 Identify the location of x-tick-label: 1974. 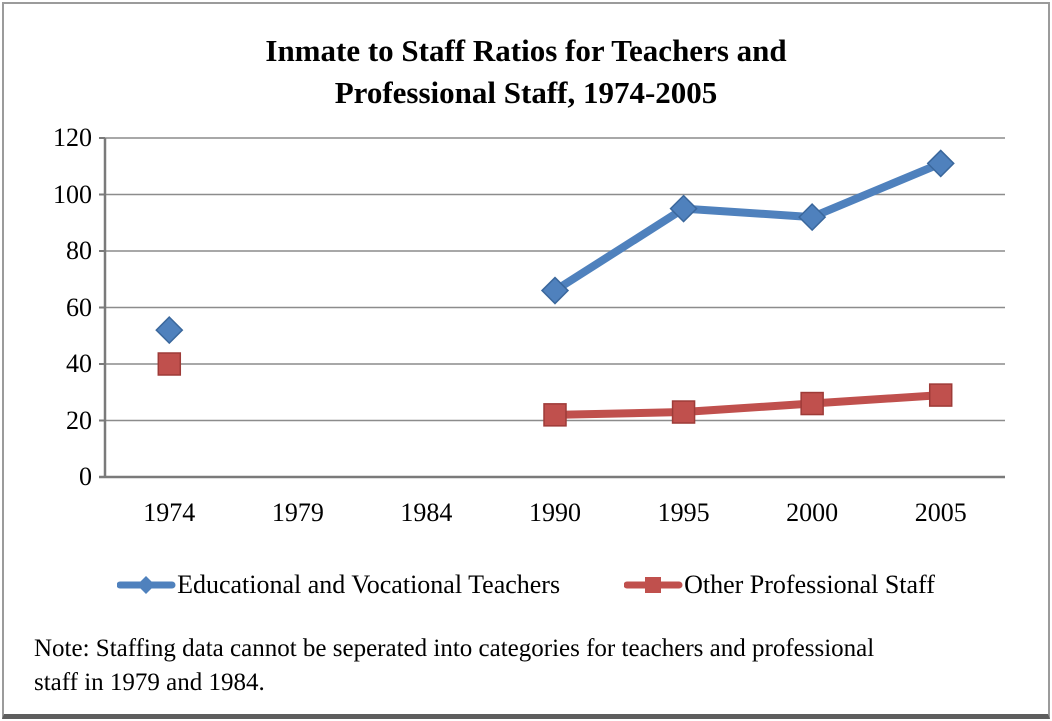
(169, 512).